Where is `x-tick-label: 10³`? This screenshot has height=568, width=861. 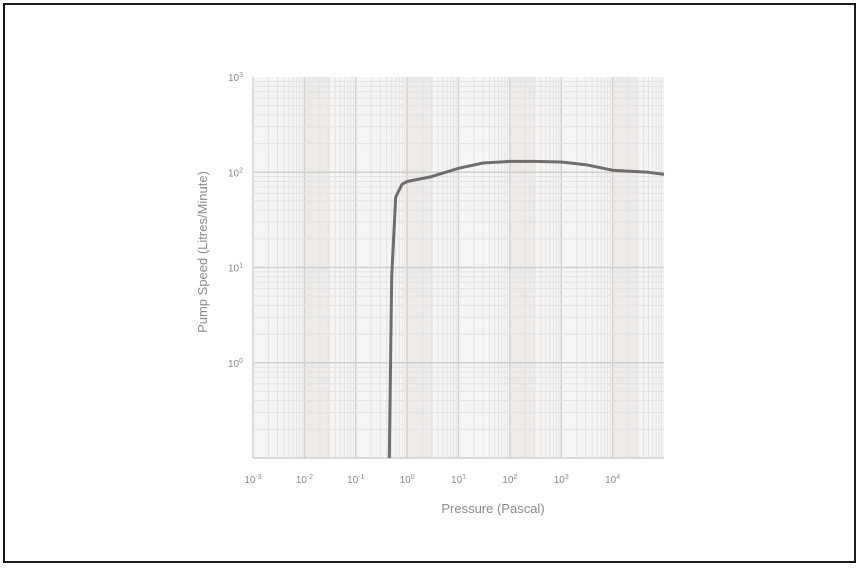
x-tick-label: 10³ is located at coordinates (561, 480).